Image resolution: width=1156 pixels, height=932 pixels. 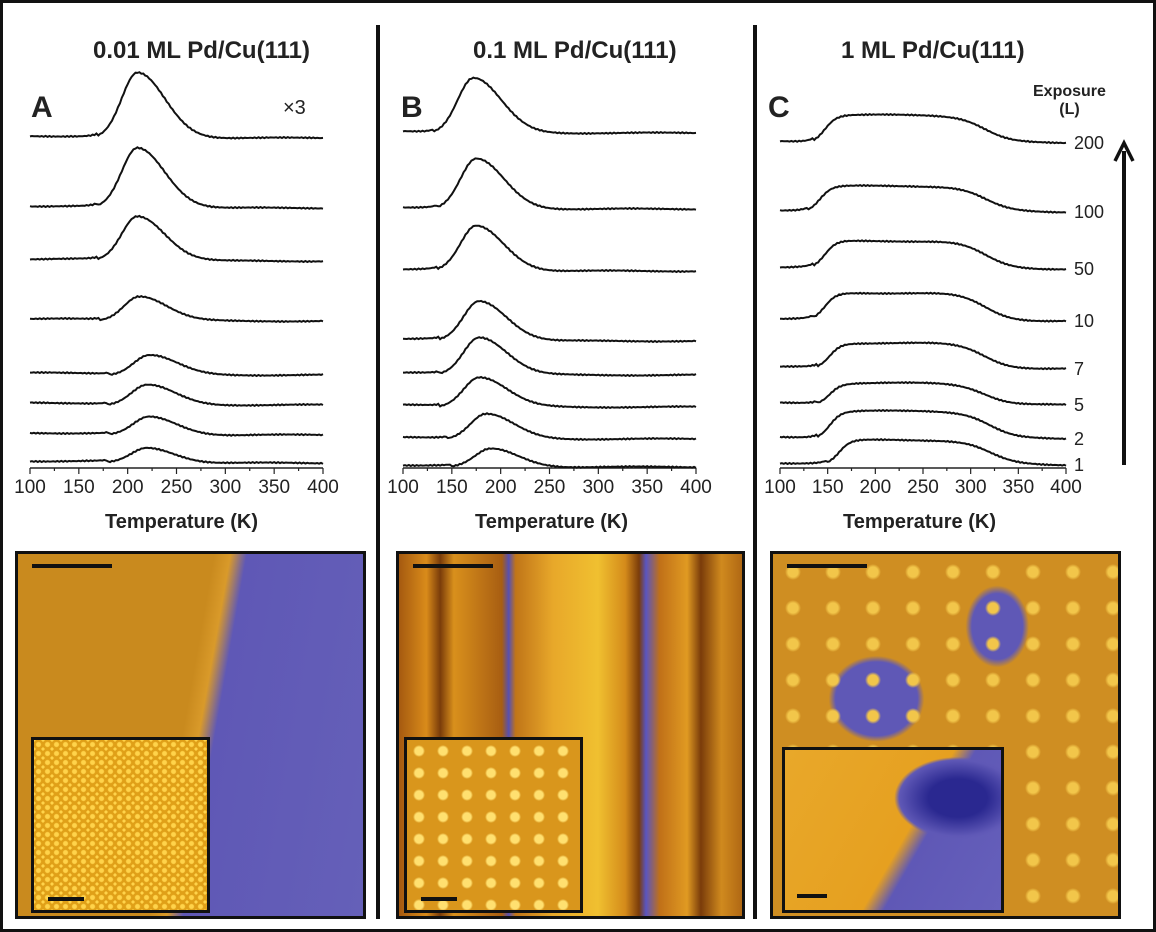 What do you see at coordinates (201, 50) in the screenshot?
I see `panel-a-title: 0.01 ML Pd/Cu(111)` at bounding box center [201, 50].